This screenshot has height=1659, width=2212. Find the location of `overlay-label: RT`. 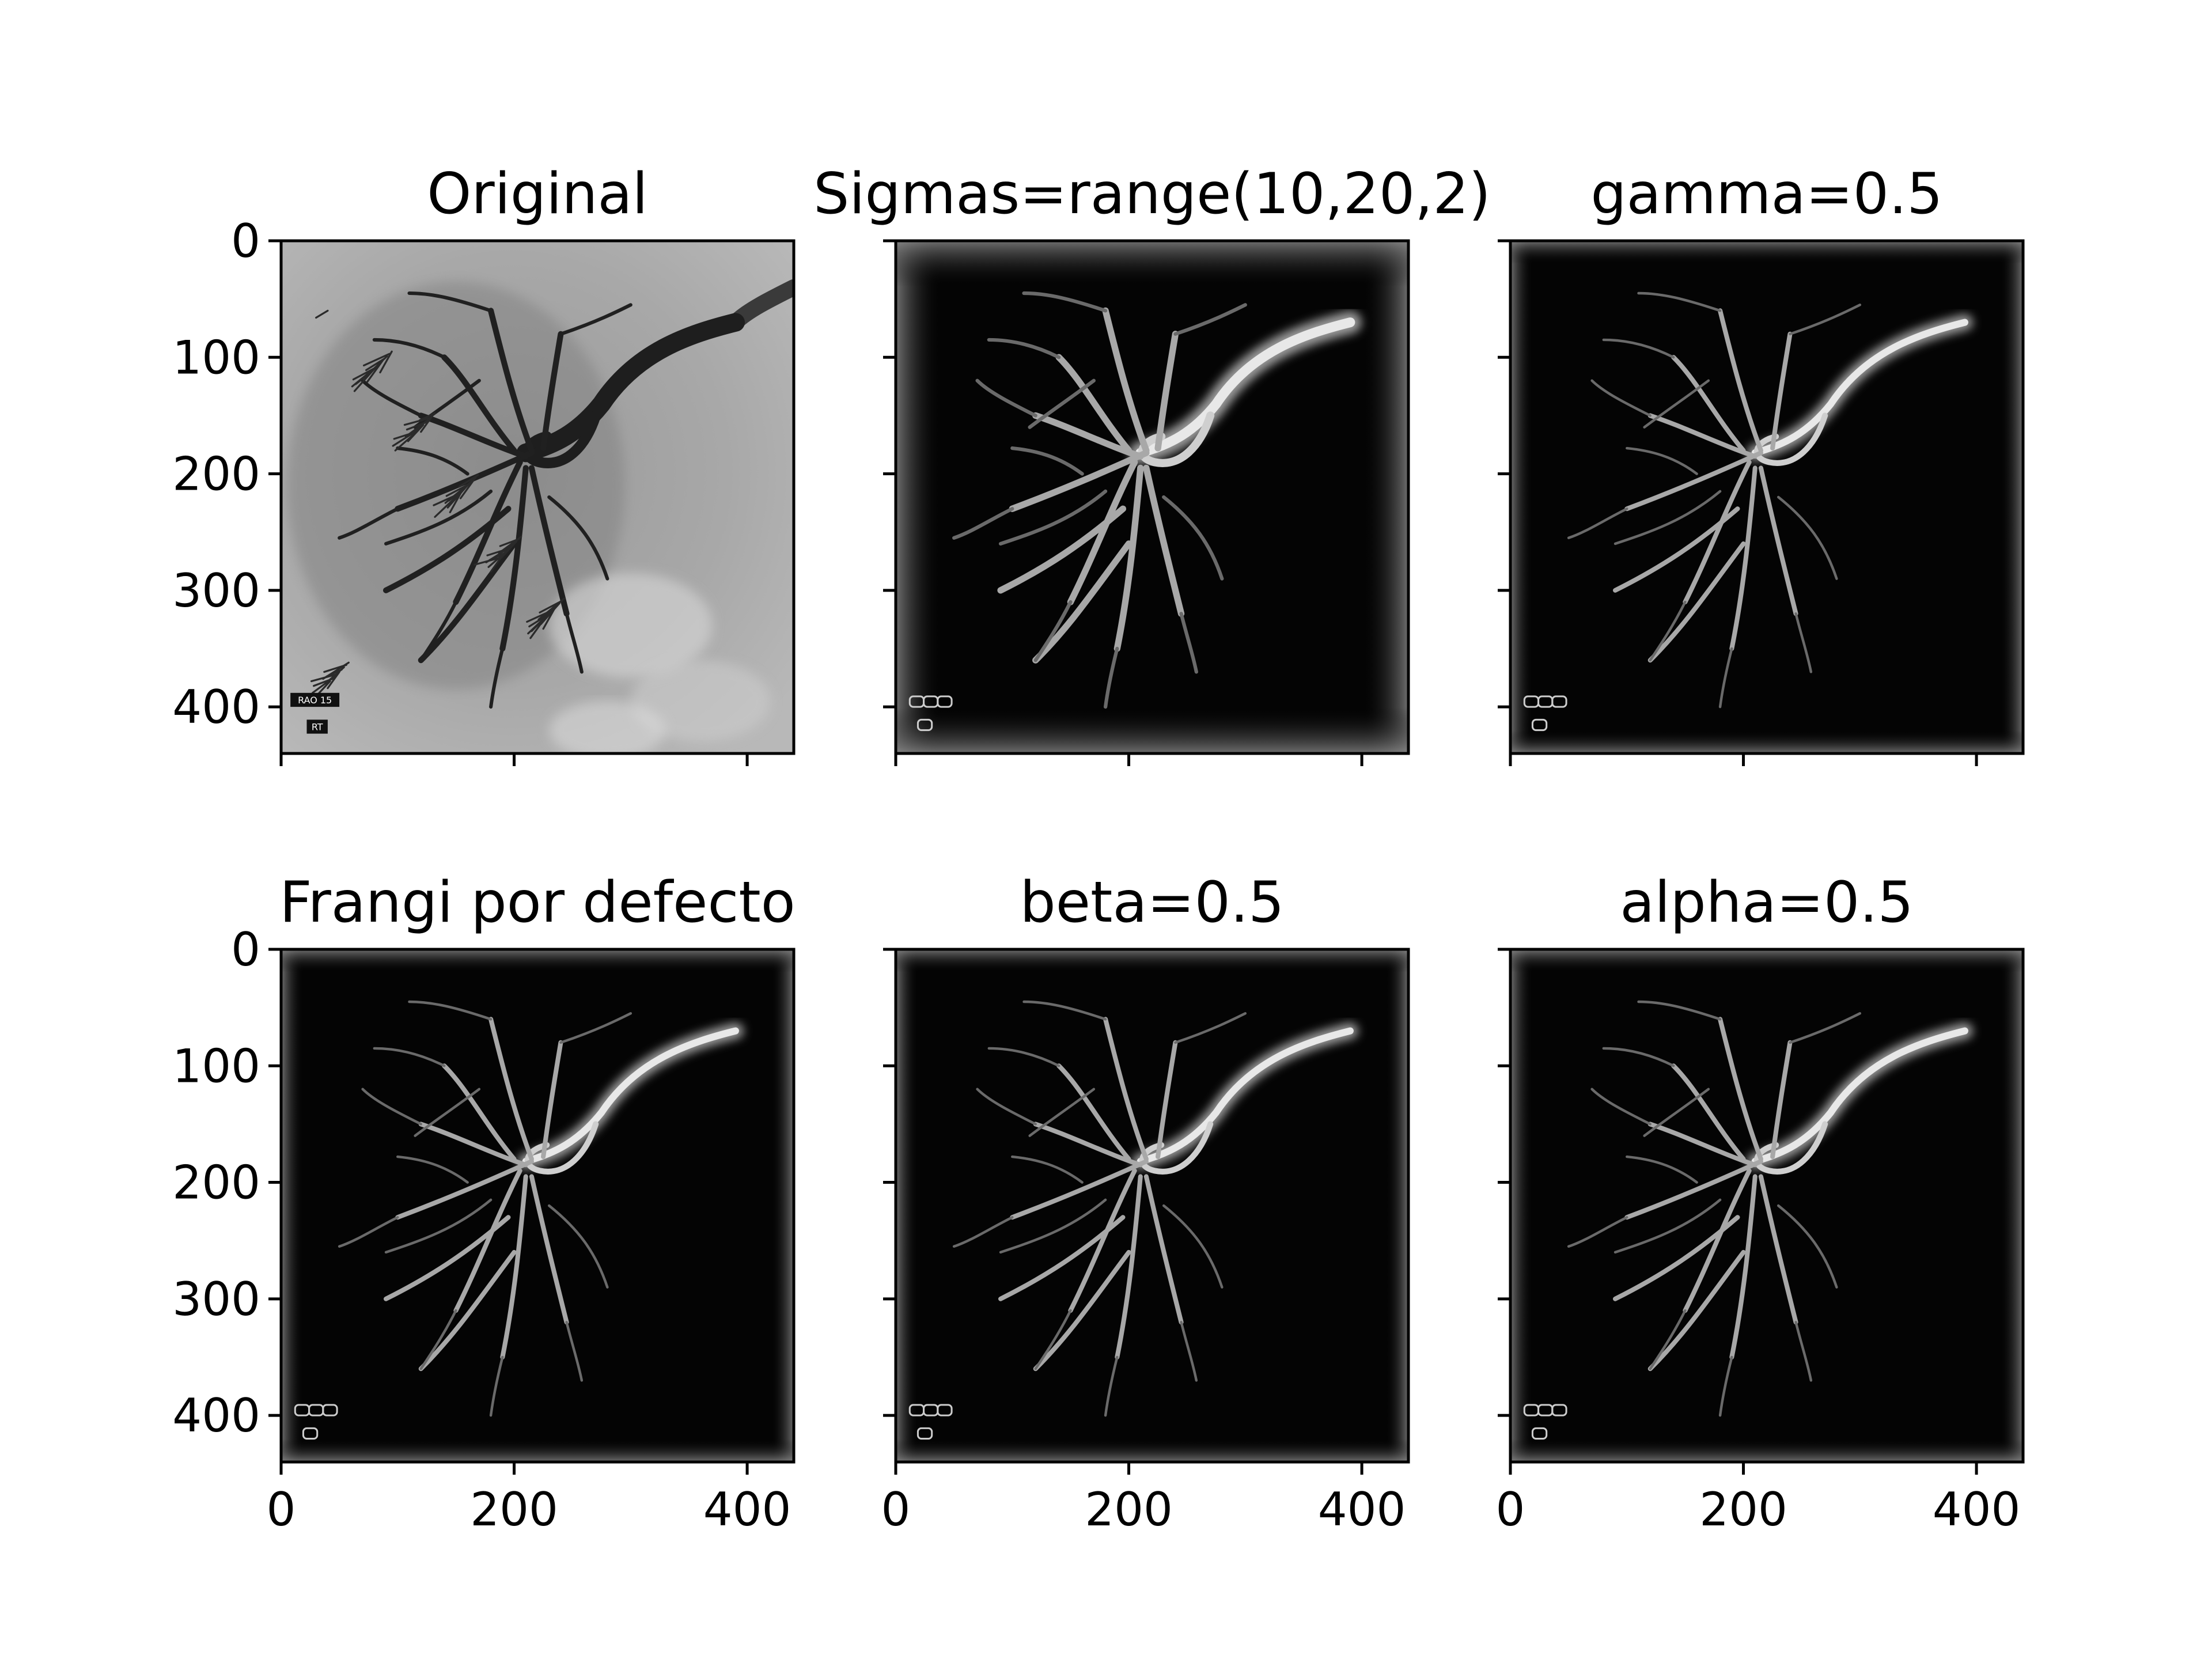

overlay-label: RT is located at coordinates (317, 727).